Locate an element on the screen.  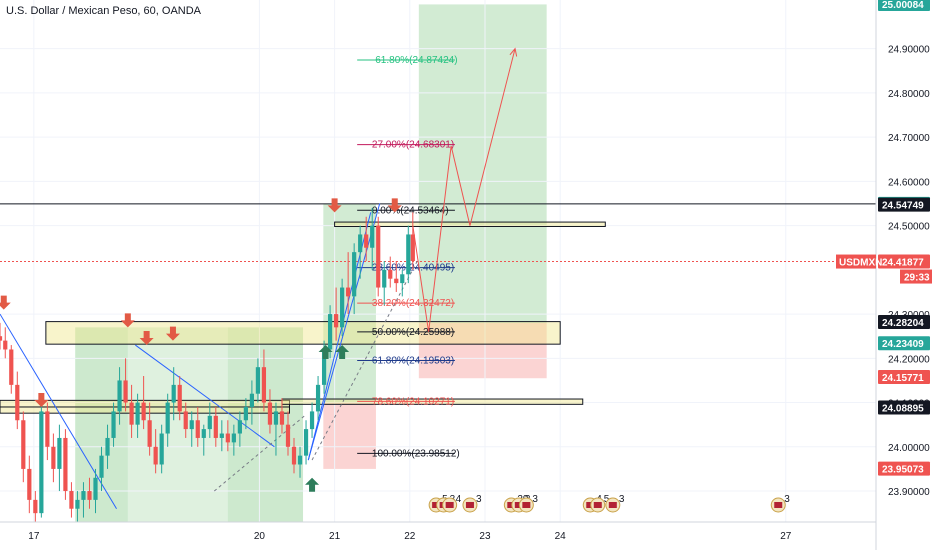
price-tag-8: 23.95073 is located at coordinates (904, 468).